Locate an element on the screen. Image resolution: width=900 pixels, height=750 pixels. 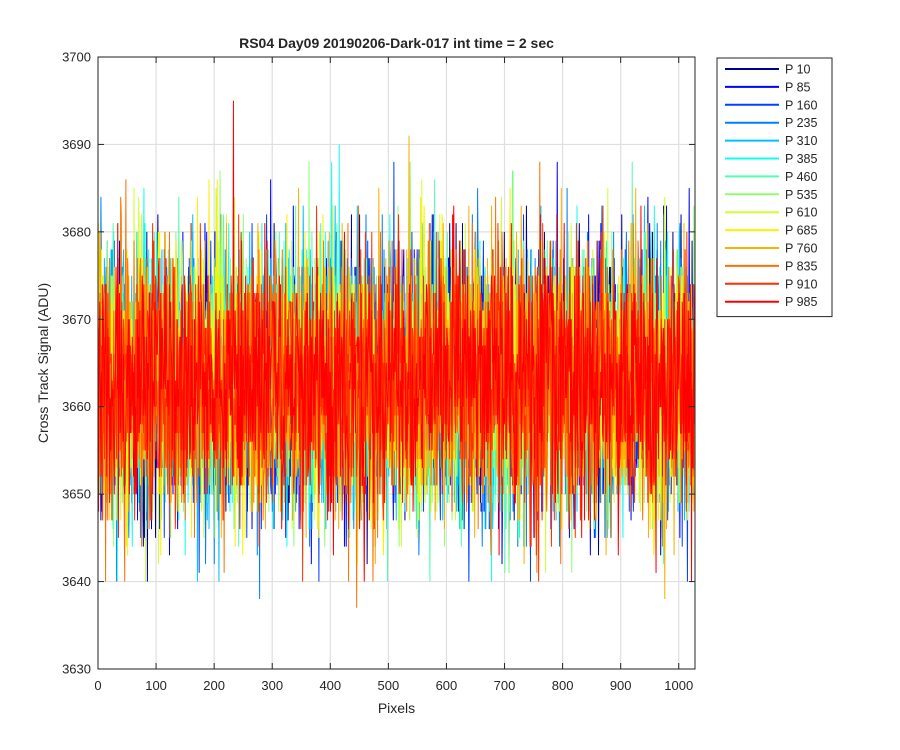
y-tick-label: 3670 is located at coordinates (76, 319).